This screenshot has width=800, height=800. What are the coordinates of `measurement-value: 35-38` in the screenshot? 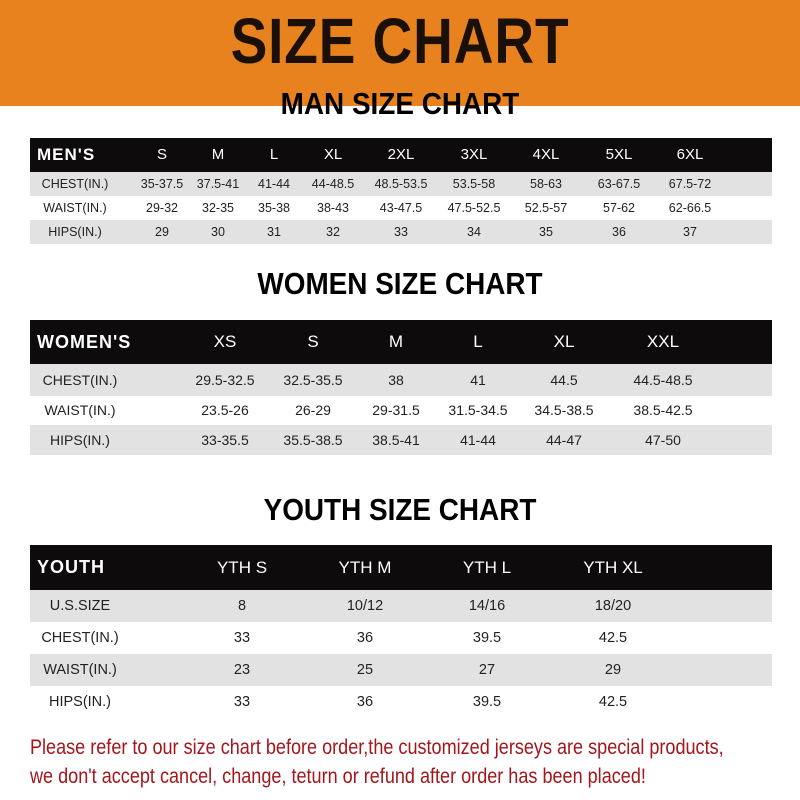 It's located at (274, 208).